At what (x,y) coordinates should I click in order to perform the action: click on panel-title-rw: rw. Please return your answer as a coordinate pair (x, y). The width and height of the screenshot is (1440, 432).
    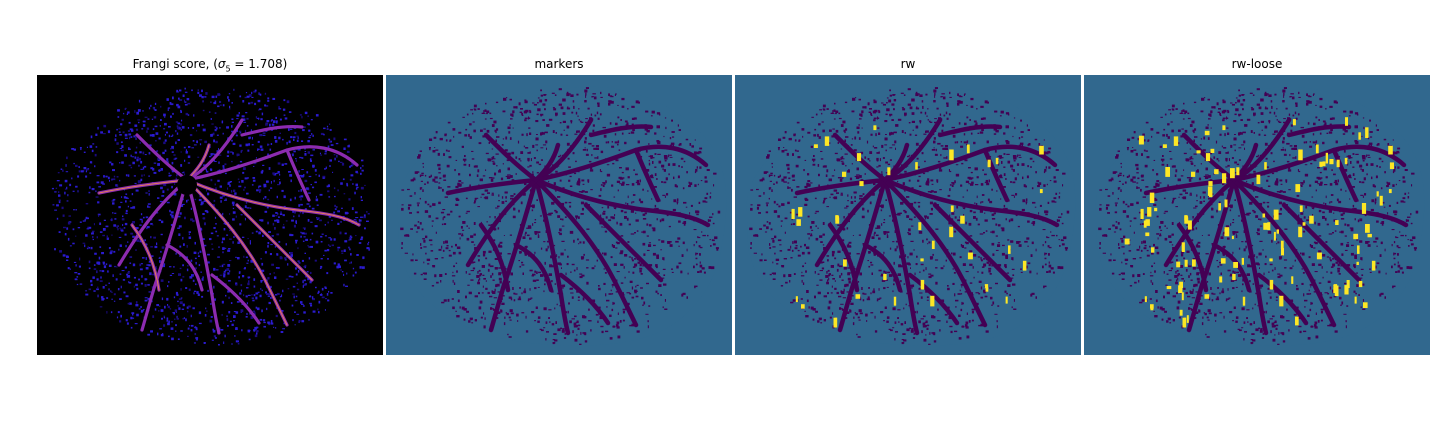
    Looking at the image, I should click on (908, 64).